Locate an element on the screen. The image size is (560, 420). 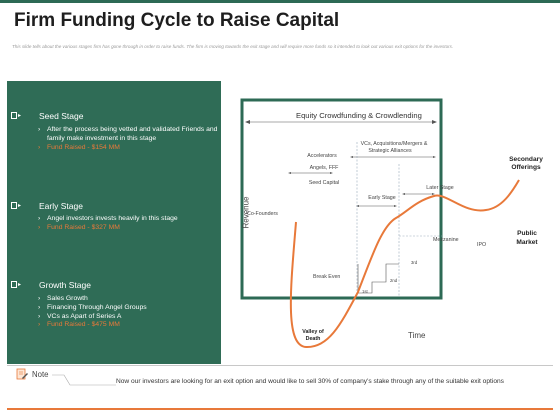
first-round-label: 1st is located at coordinates (365, 291).